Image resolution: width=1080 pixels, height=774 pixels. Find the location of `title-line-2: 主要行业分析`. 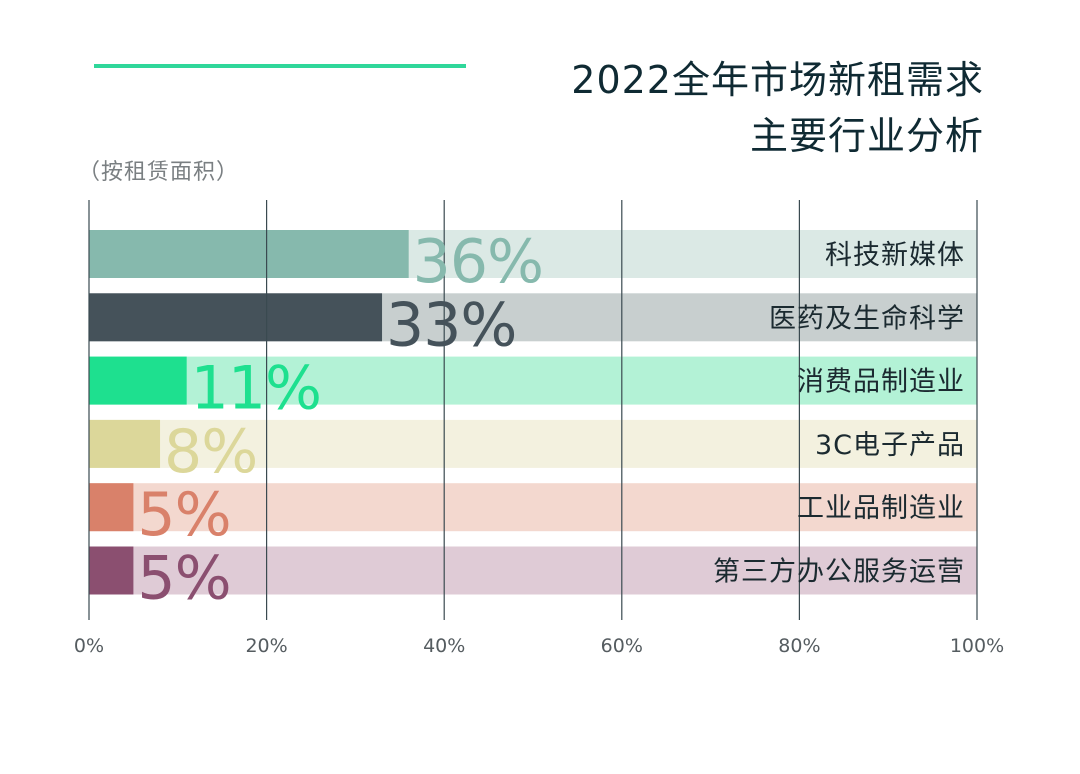

title-line-2: 主要行业分析 is located at coordinates (866, 136).